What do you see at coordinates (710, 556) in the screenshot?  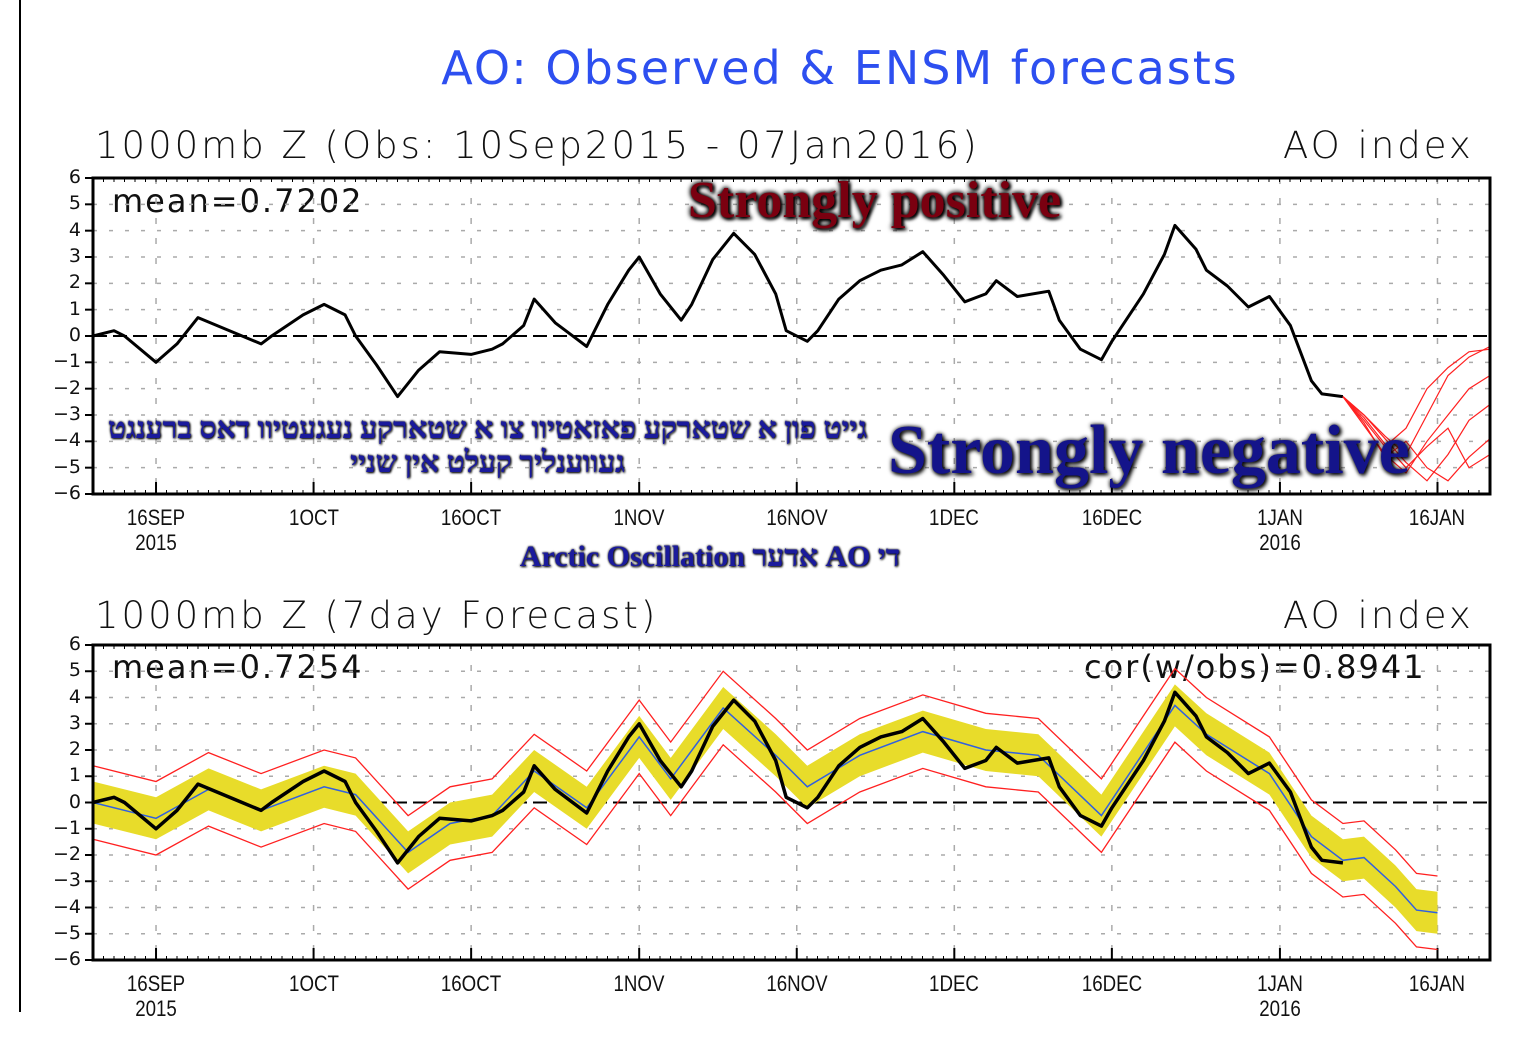 I see `annotation-line-1: די AO אדער Arctic Oscillation` at bounding box center [710, 556].